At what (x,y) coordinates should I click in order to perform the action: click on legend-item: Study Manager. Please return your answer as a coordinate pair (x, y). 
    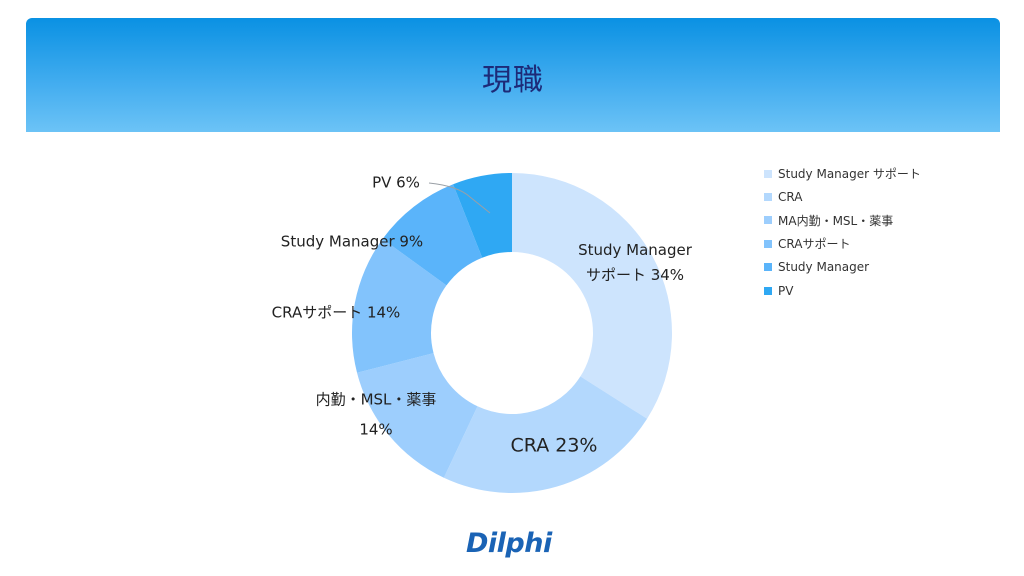
    Looking at the image, I should click on (889, 267).